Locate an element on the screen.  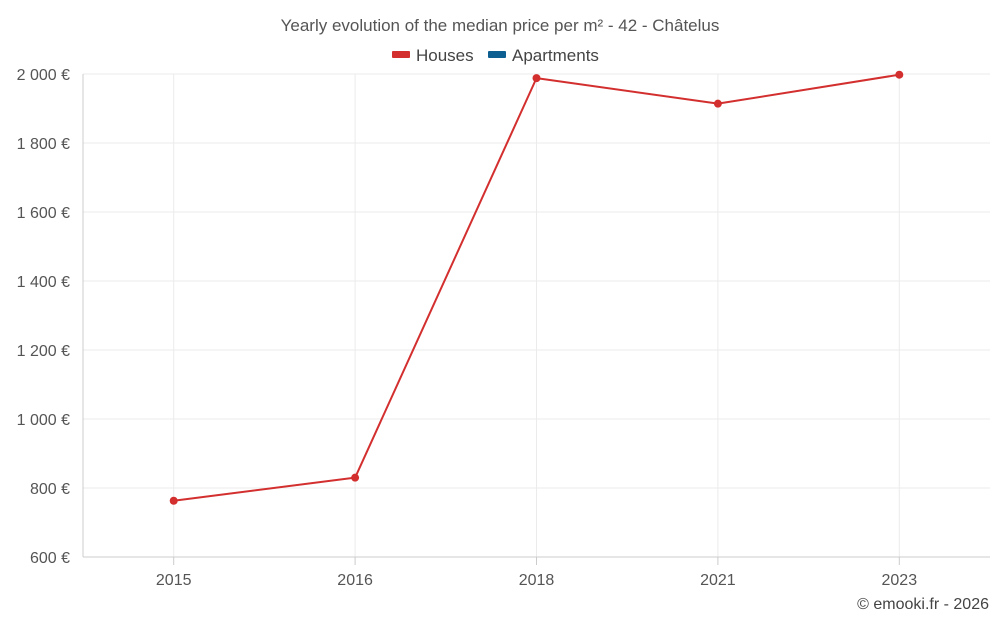
y-tick-label: 1 800 € is located at coordinates (43, 144).